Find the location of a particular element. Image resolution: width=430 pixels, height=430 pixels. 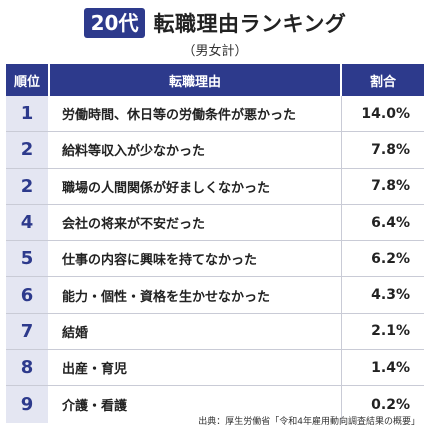

reason-cell: 労働時間、休日等の労働条件が悪かった is located at coordinates (196, 114).